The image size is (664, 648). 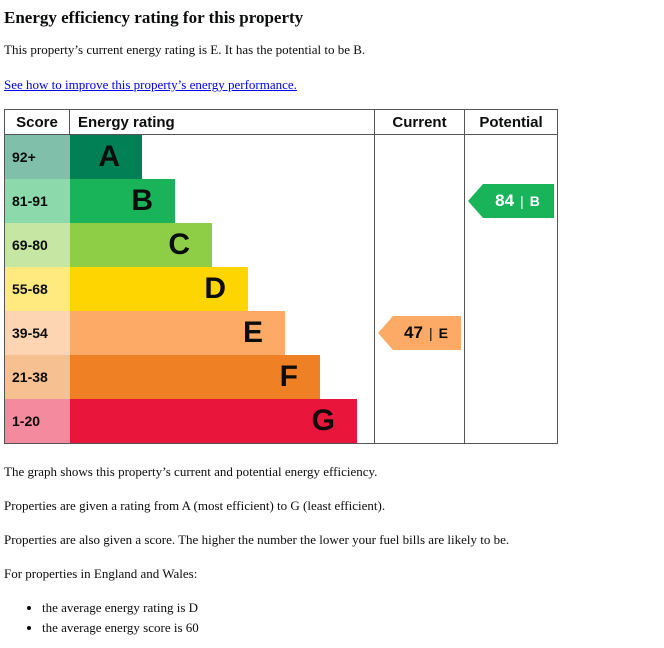 I want to click on current-score-value: 47, so click(x=413, y=332).